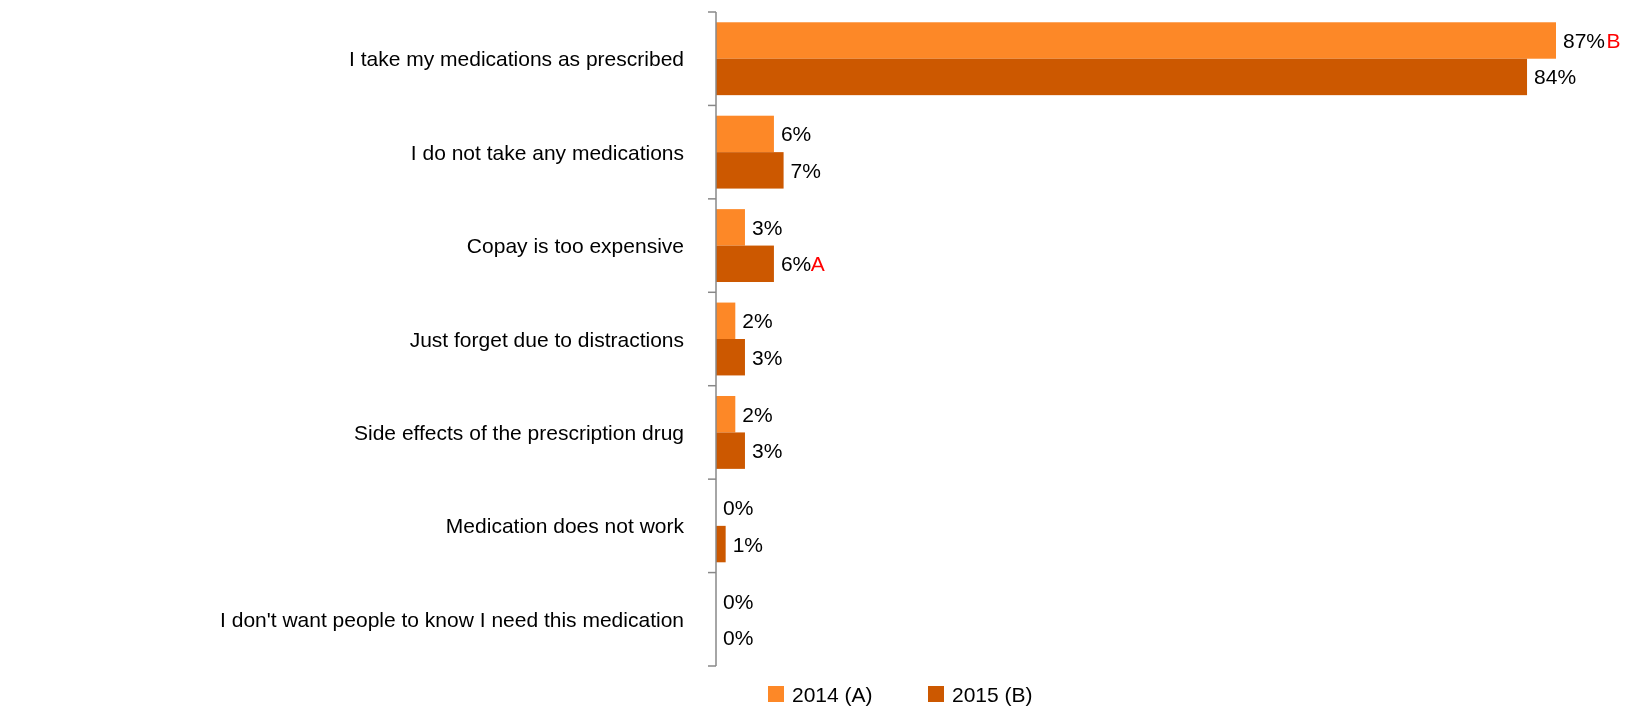 This screenshot has height=718, width=1644. I want to click on data-label: 7%, so click(805, 170).